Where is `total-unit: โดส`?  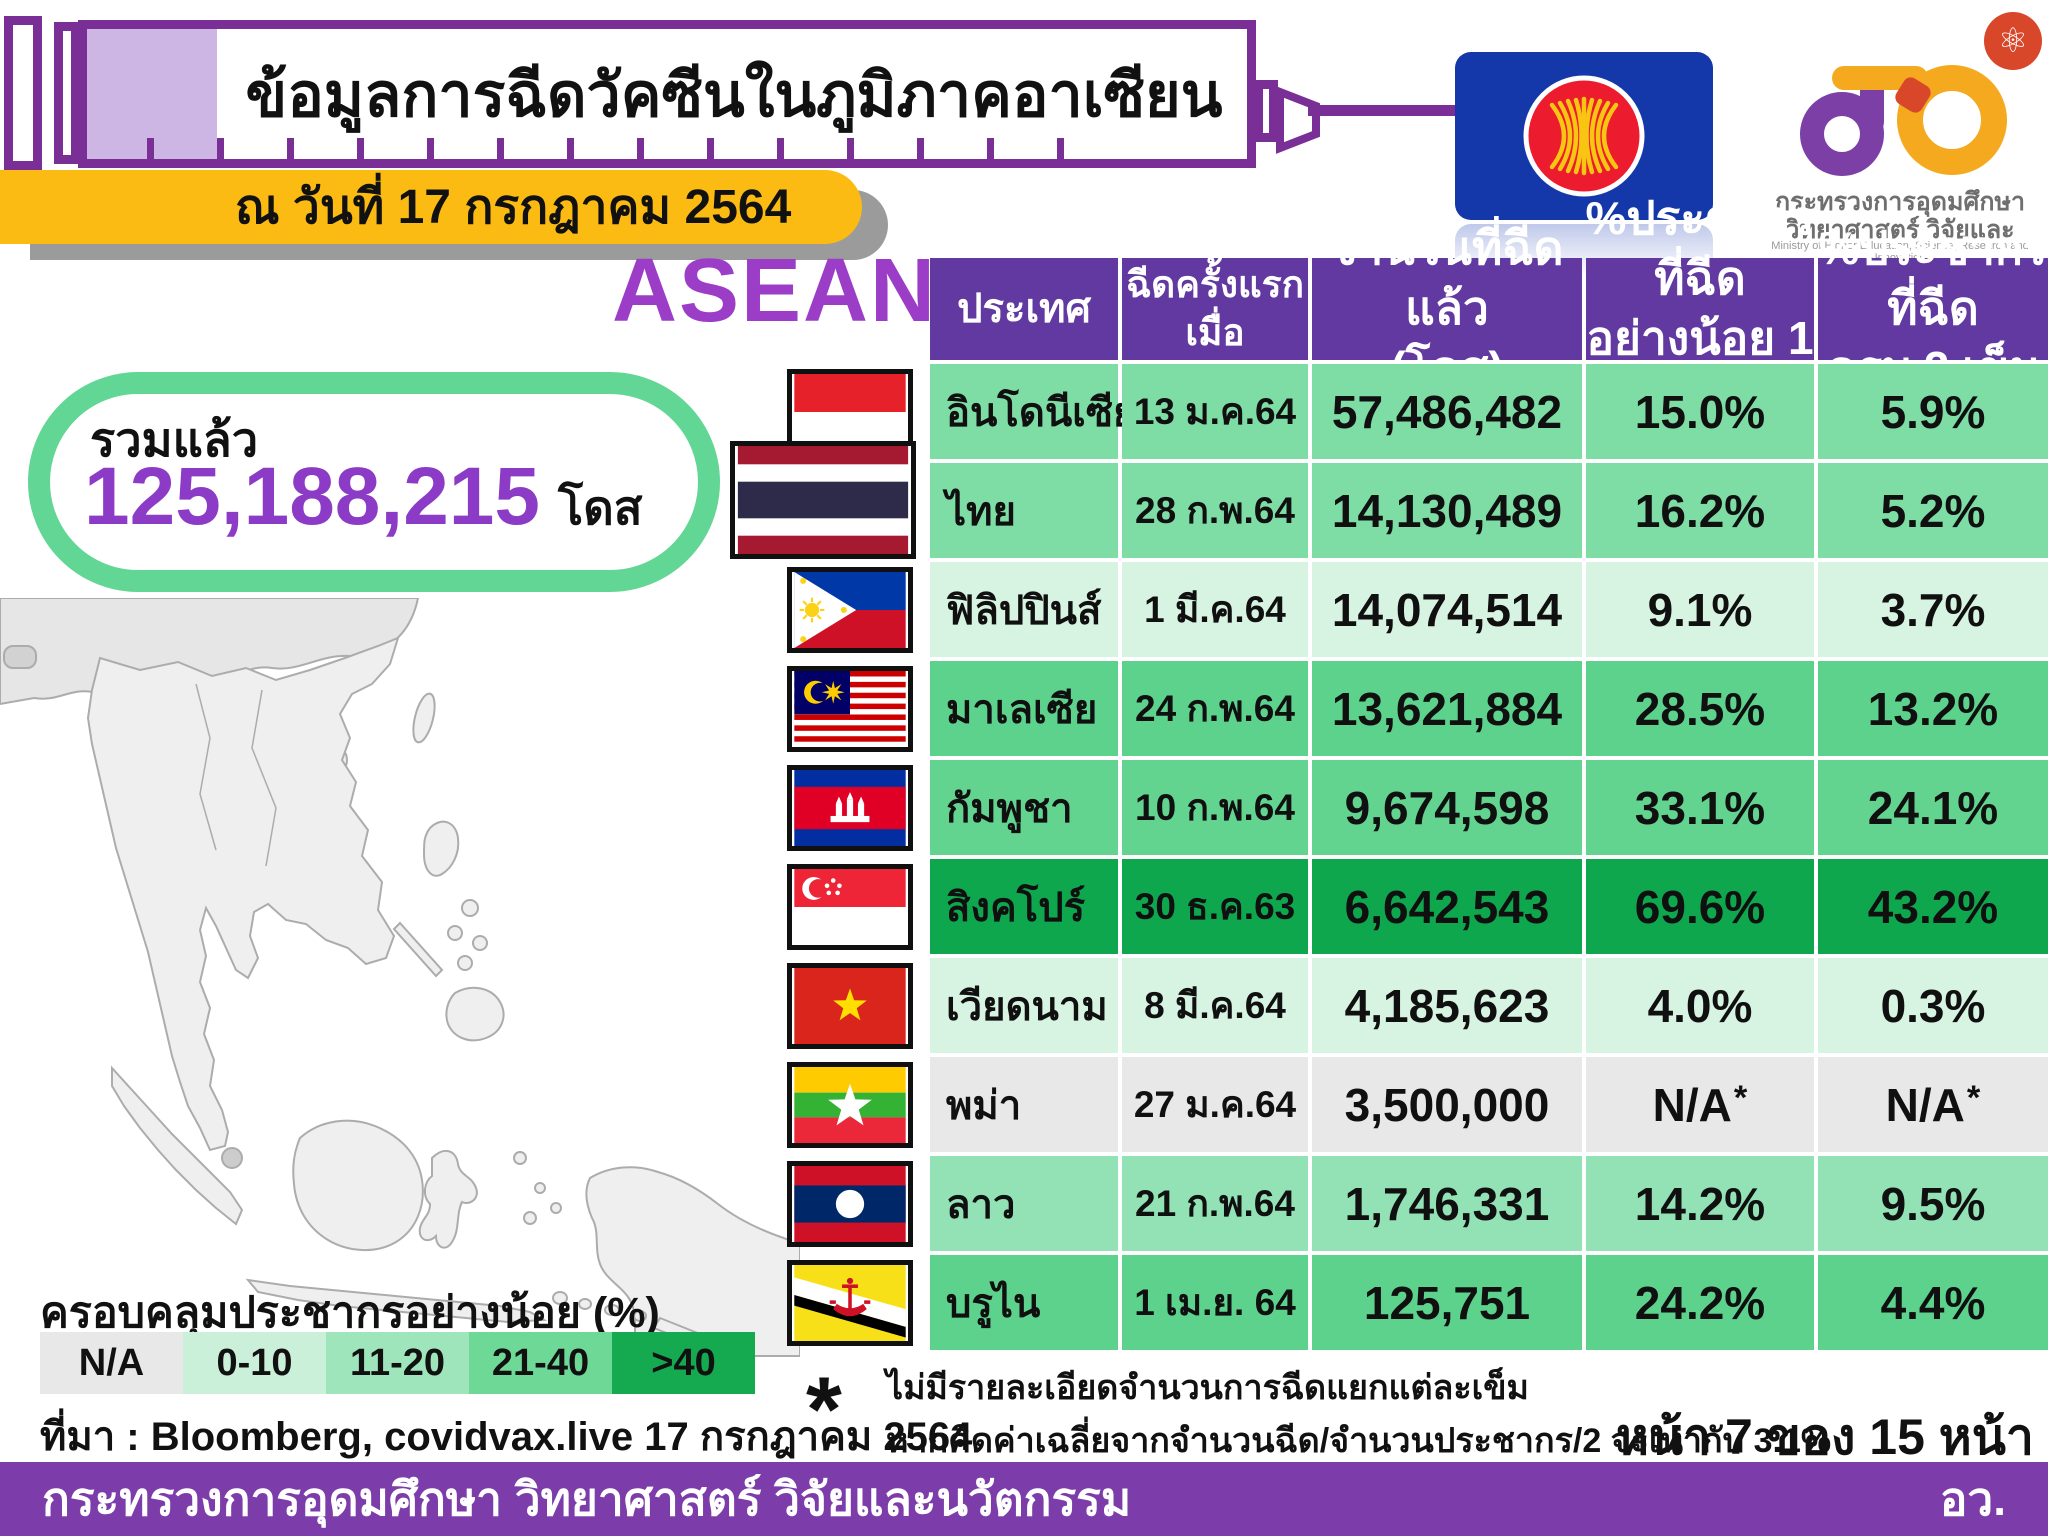
total-unit: โดส is located at coordinates (600, 507).